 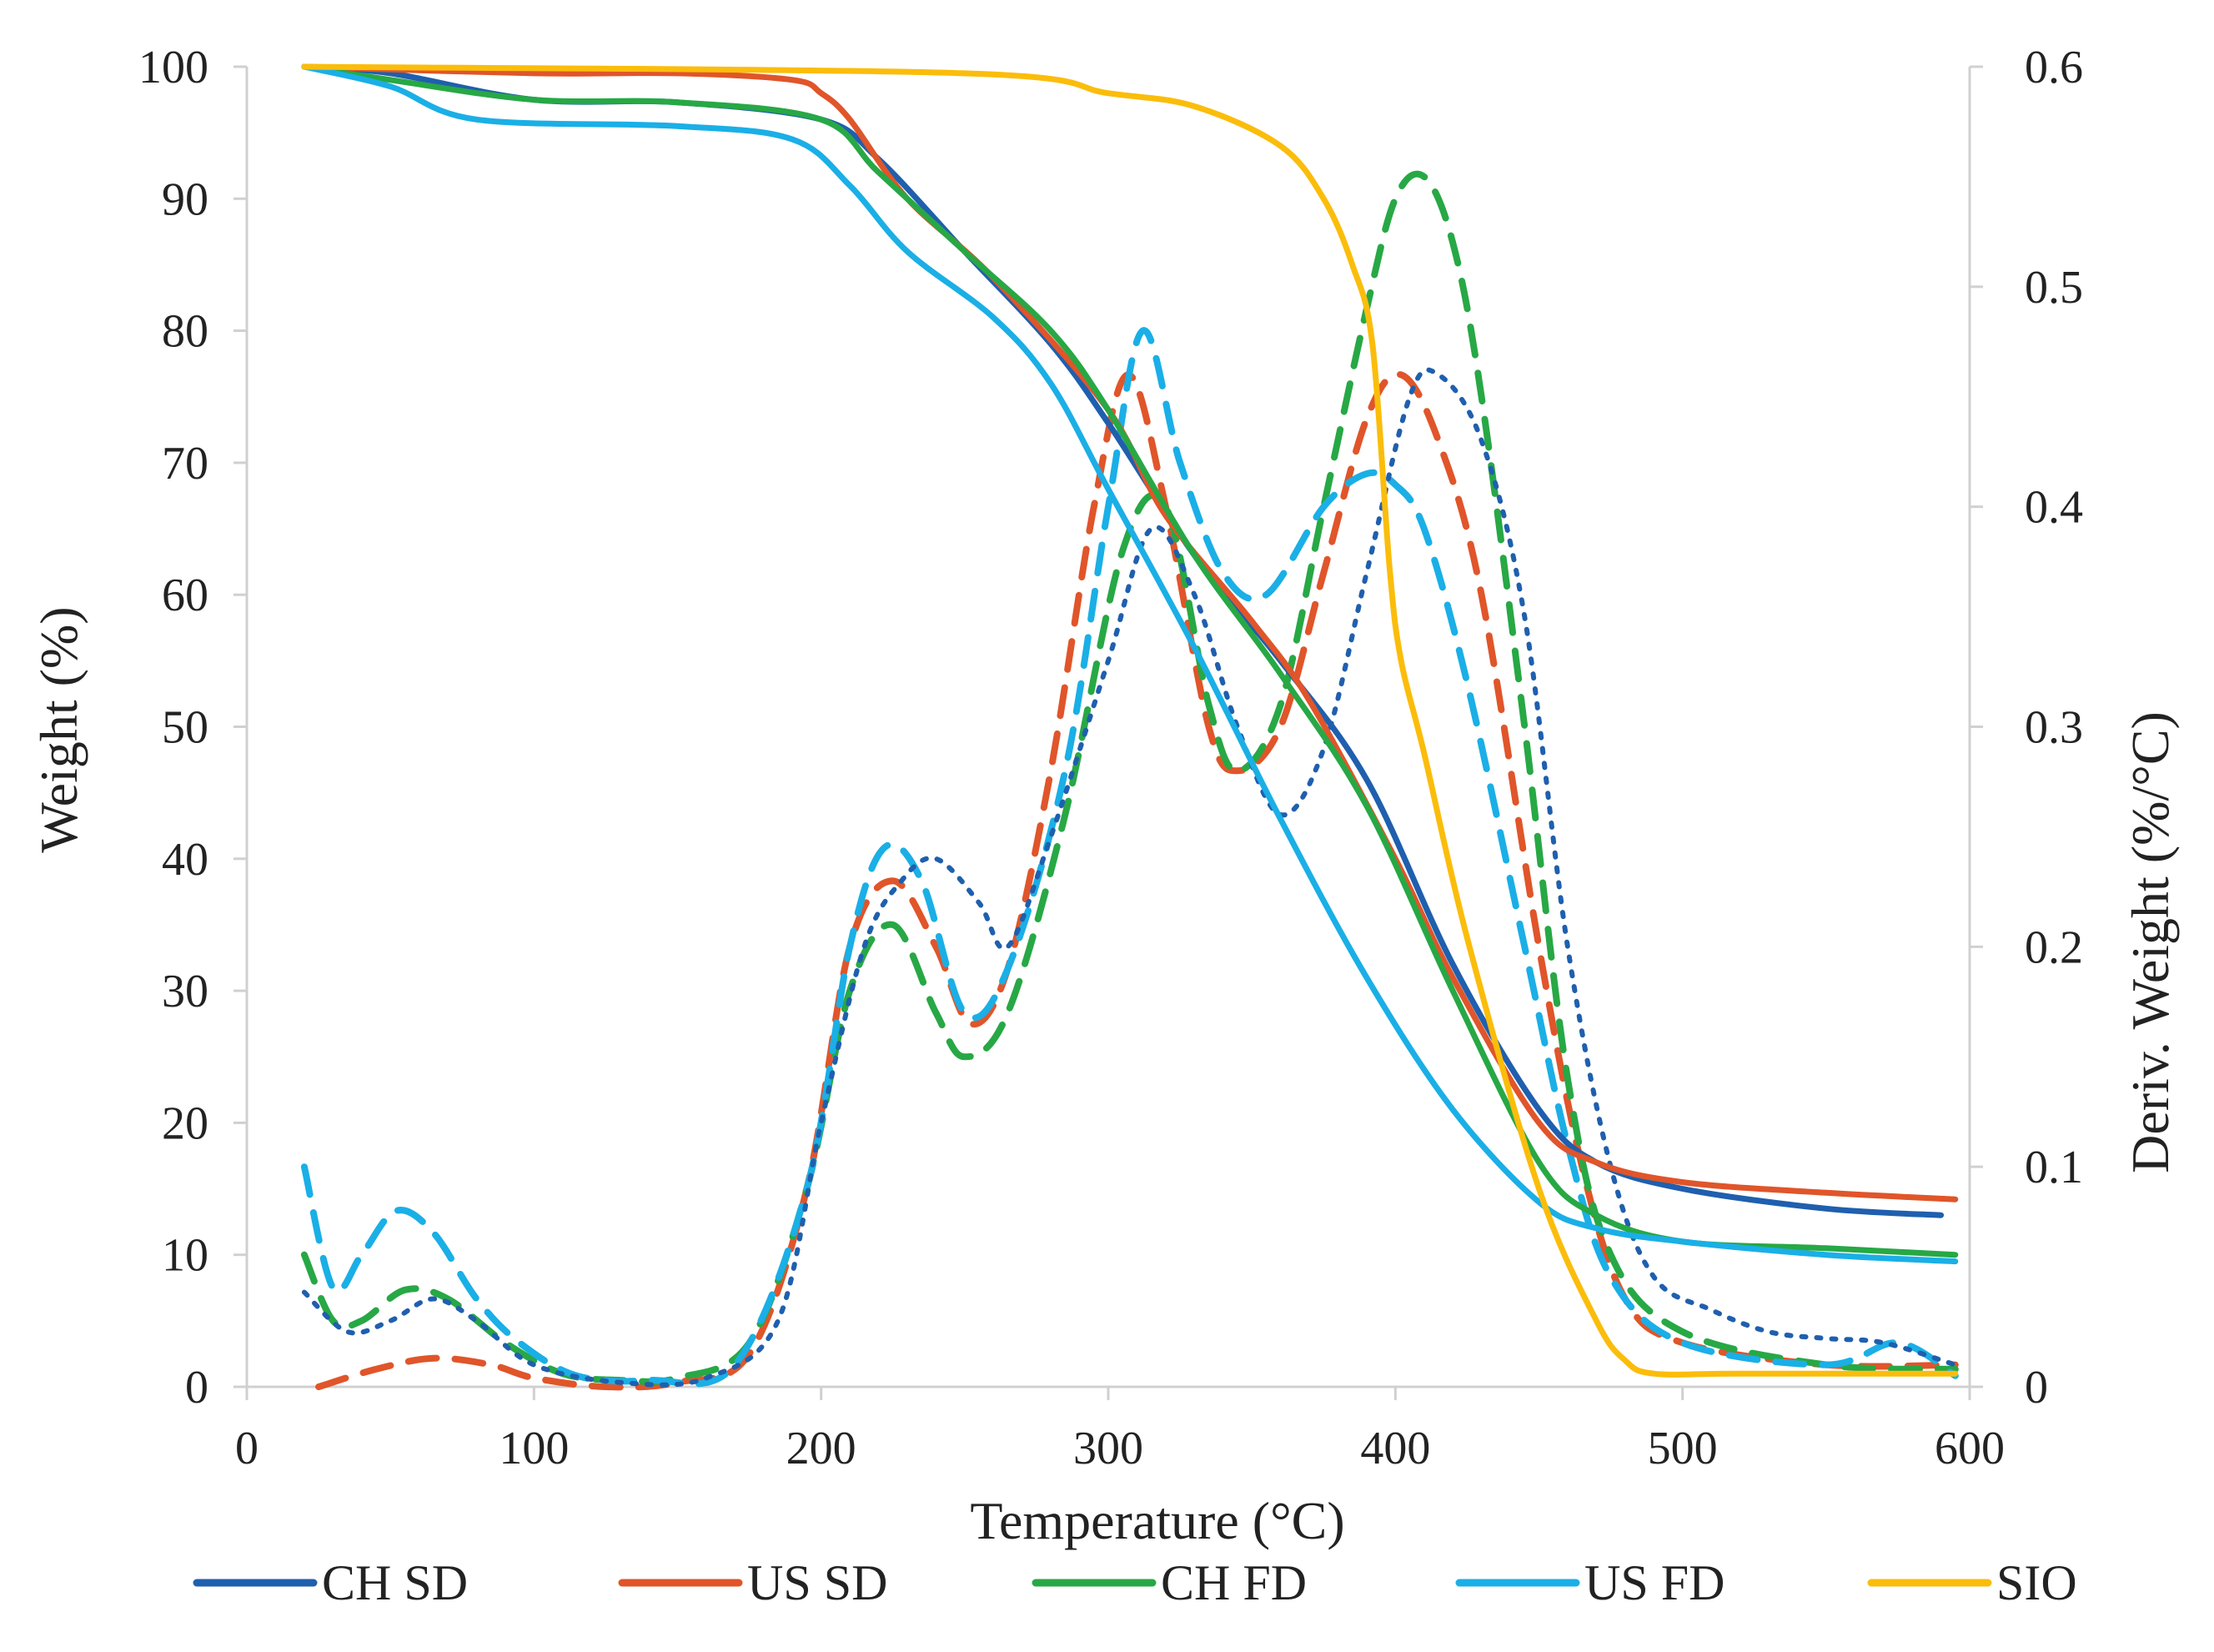 I want to click on y-tick-label: 10, so click(x=185, y=1256).